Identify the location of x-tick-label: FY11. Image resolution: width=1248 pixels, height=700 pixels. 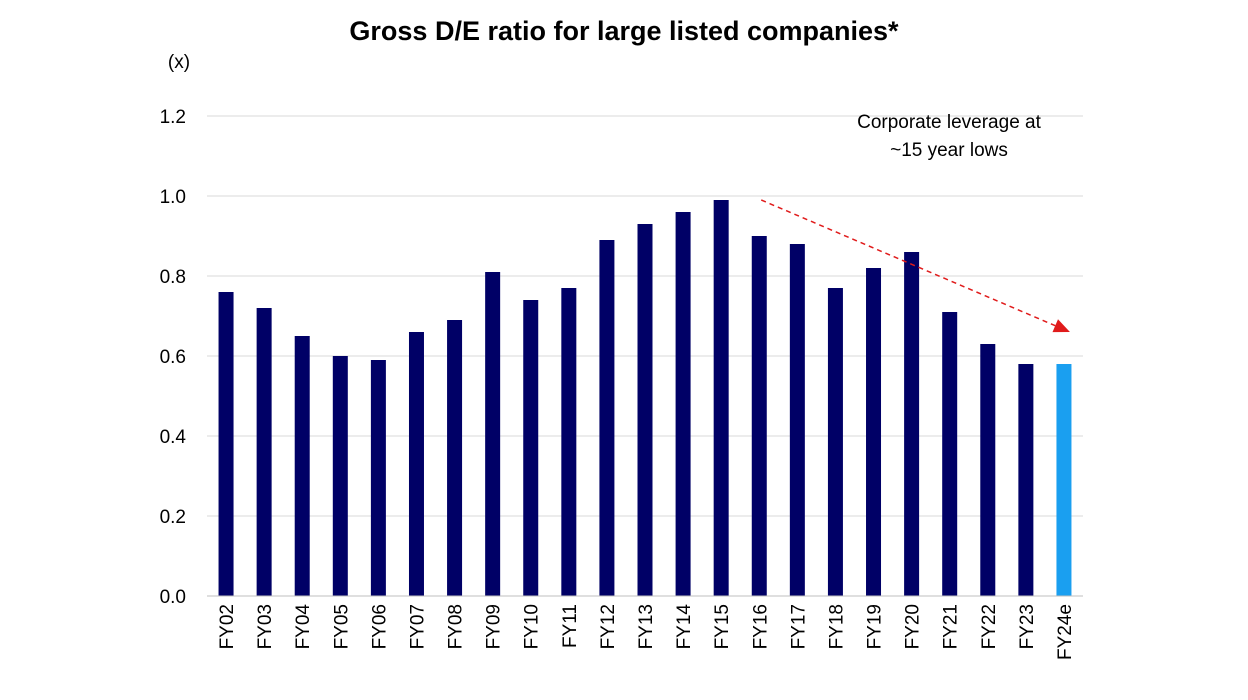
(570, 626).